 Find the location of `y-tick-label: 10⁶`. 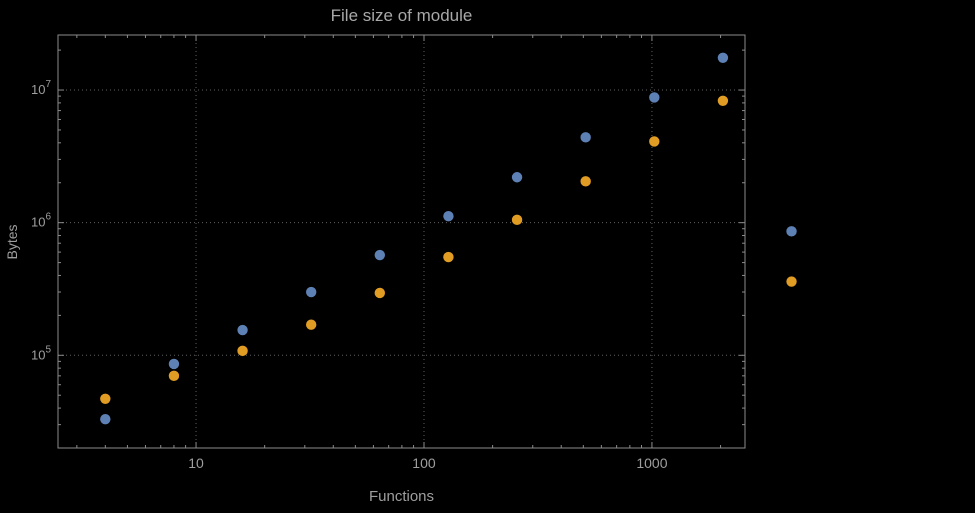

y-tick-label: 10⁶ is located at coordinates (41, 221).